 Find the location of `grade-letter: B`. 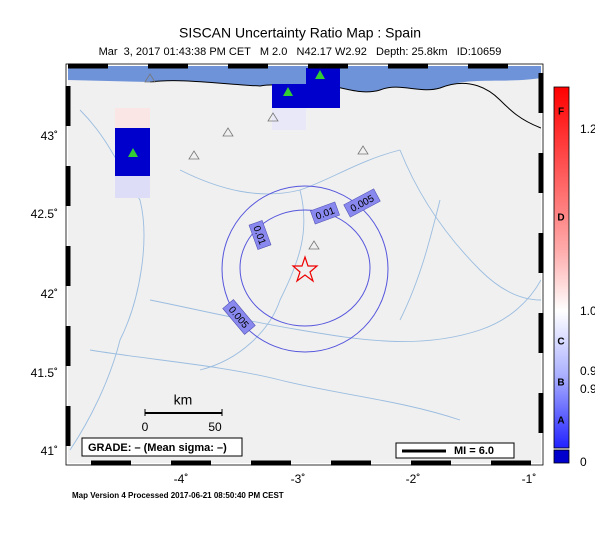

grade-letter: B is located at coordinates (560, 383).